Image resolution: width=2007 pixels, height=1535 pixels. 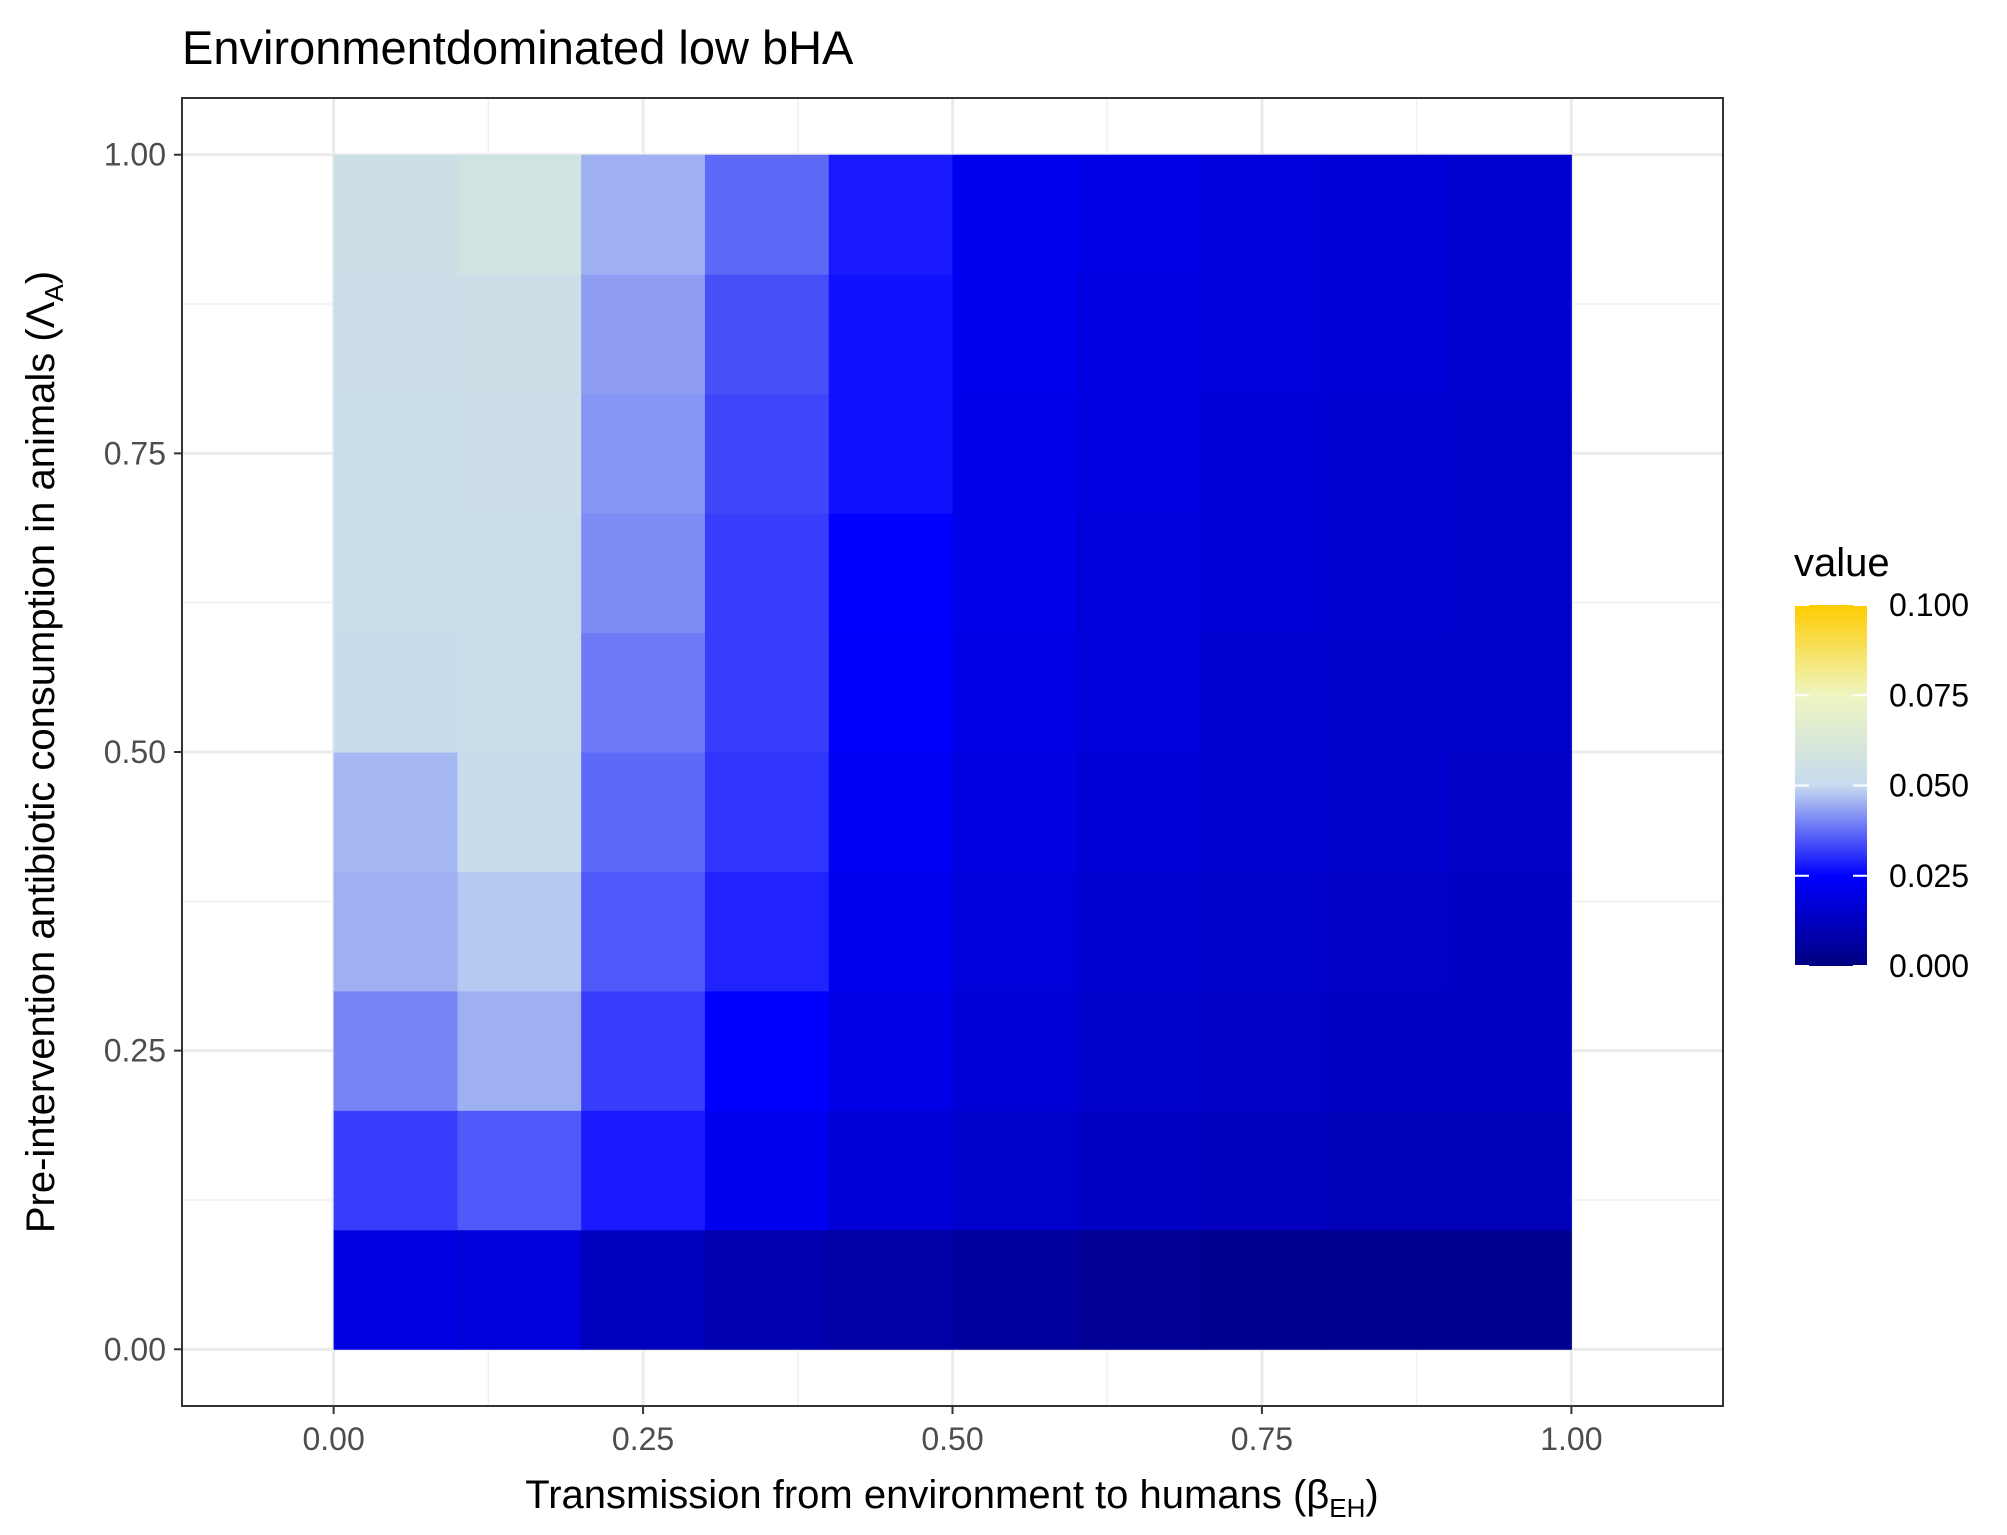 I want to click on legend-title: value, so click(x=1842, y=563).